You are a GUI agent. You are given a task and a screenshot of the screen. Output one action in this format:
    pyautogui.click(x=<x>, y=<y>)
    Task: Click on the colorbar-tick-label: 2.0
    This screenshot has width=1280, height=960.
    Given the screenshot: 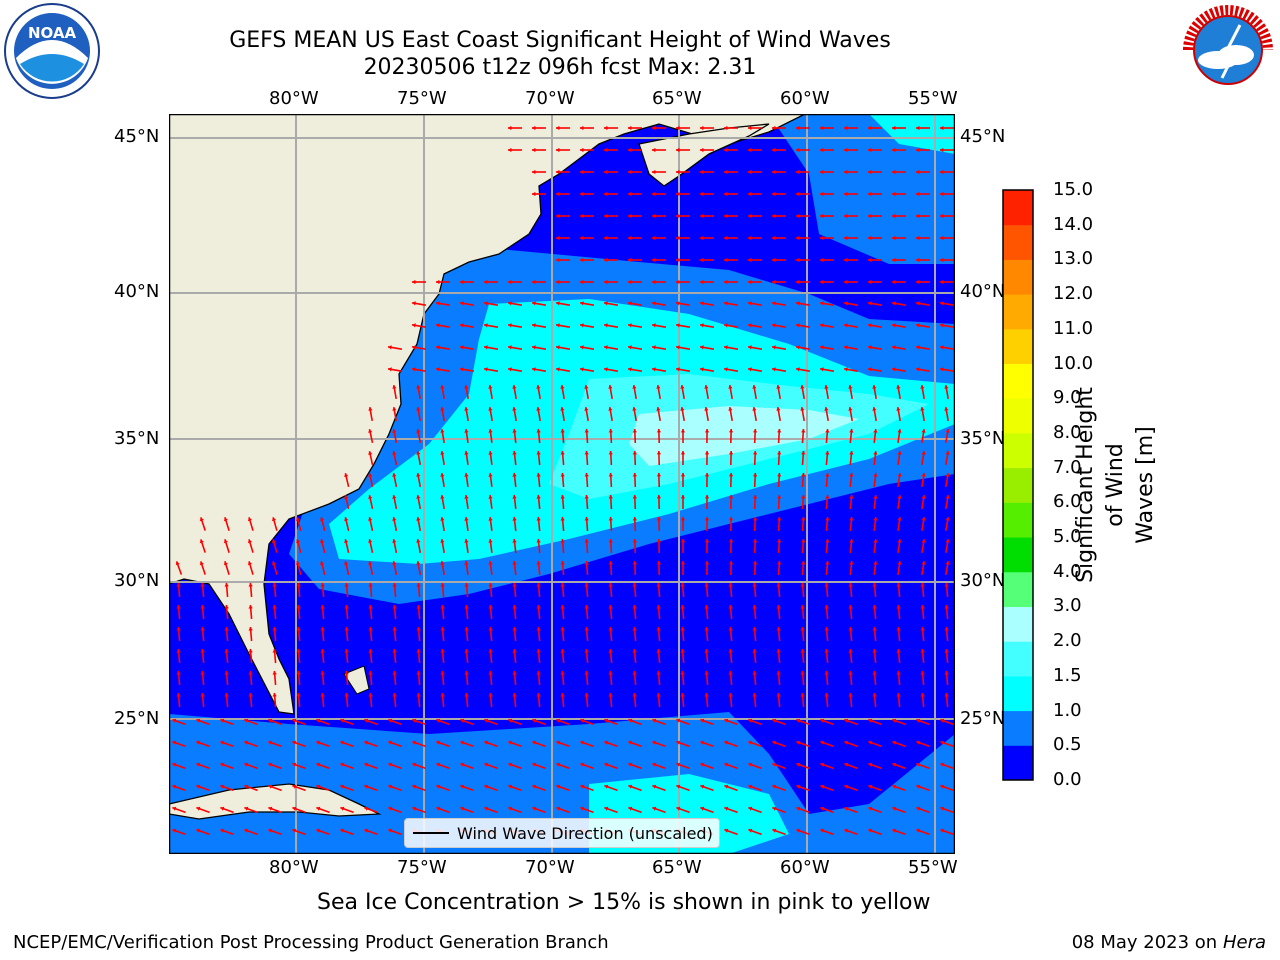 What is the action you would take?
    pyautogui.click(x=1067, y=641)
    